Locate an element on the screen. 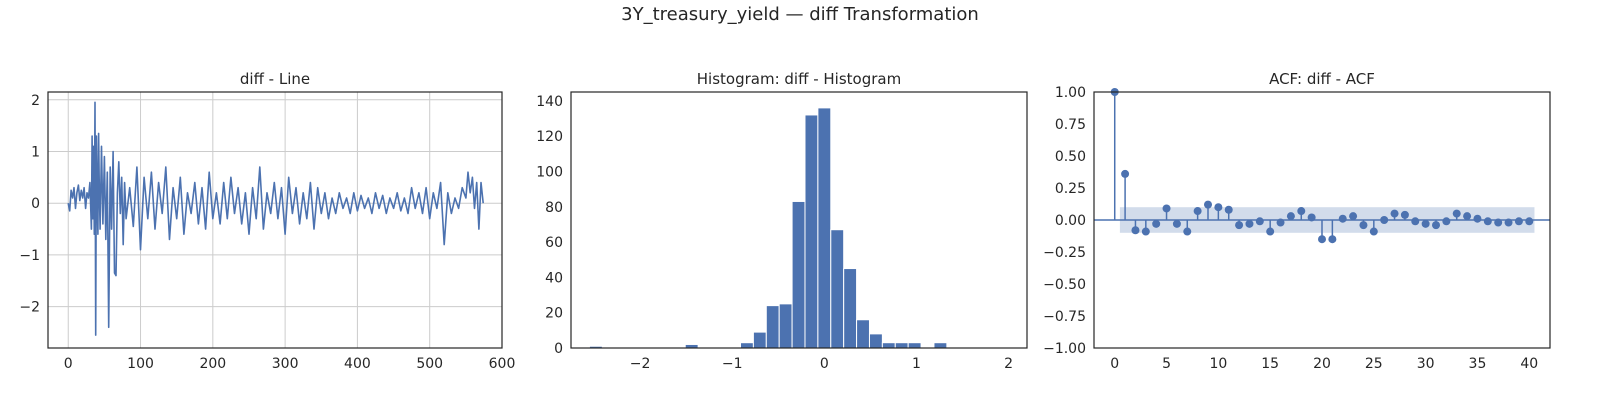  y-tick-label: −2 is located at coordinates (29, 308).